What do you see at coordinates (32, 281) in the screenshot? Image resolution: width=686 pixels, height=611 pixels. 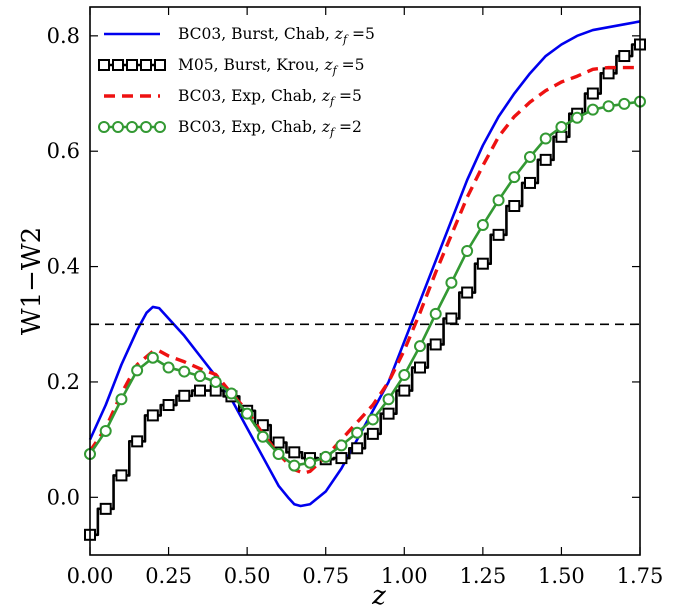 I see `y-axis-title: W1−W2` at bounding box center [32, 281].